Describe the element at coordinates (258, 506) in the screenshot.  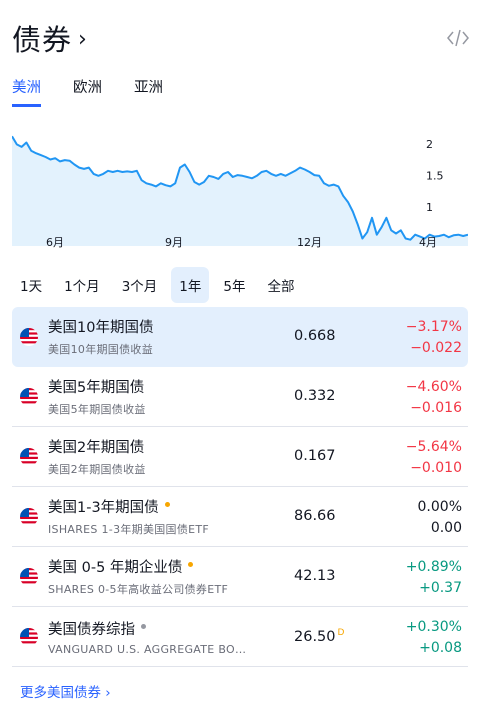
I see `bond-name: 美国1-3年期国债` at that location.